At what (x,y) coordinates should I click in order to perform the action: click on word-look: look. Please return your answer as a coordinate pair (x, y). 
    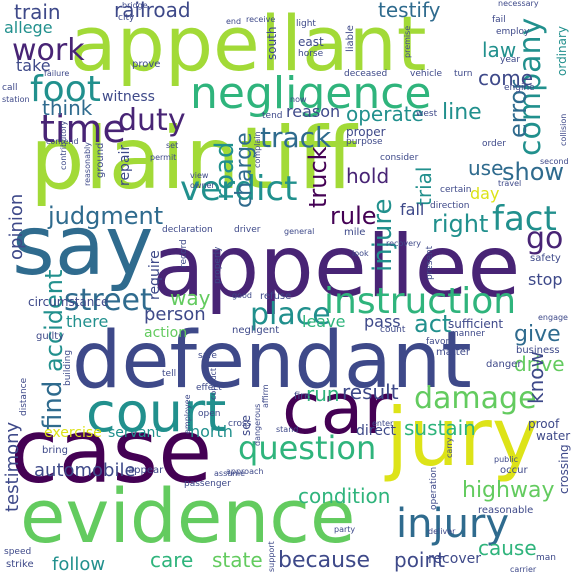
    Looking at the image, I should click on (360, 253).